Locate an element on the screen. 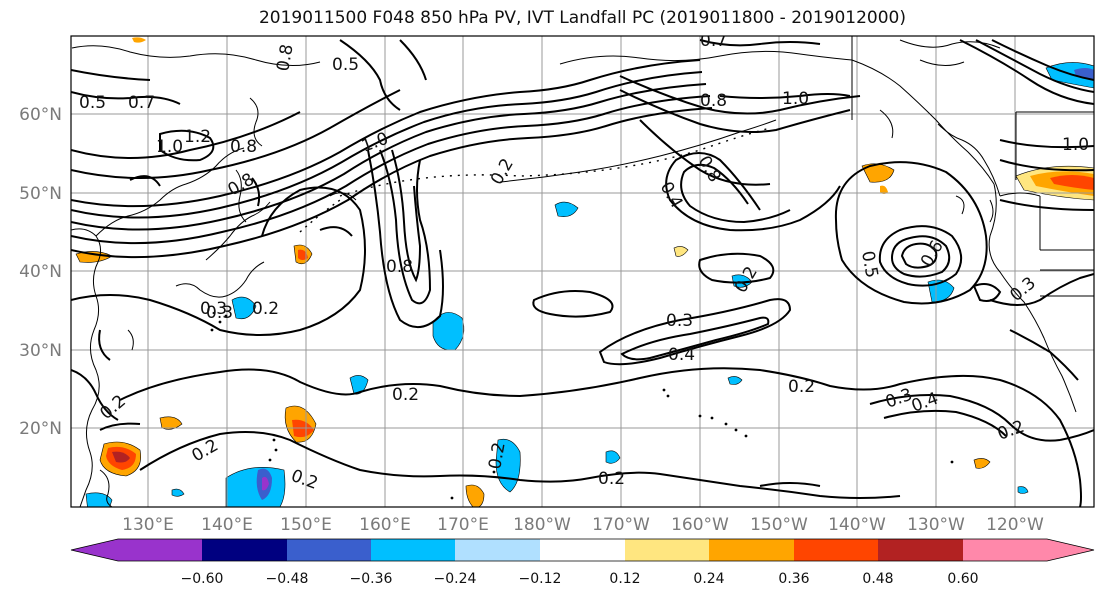 The image size is (1105, 601). colorbar-tick-label: 0.60 is located at coordinates (962, 579).